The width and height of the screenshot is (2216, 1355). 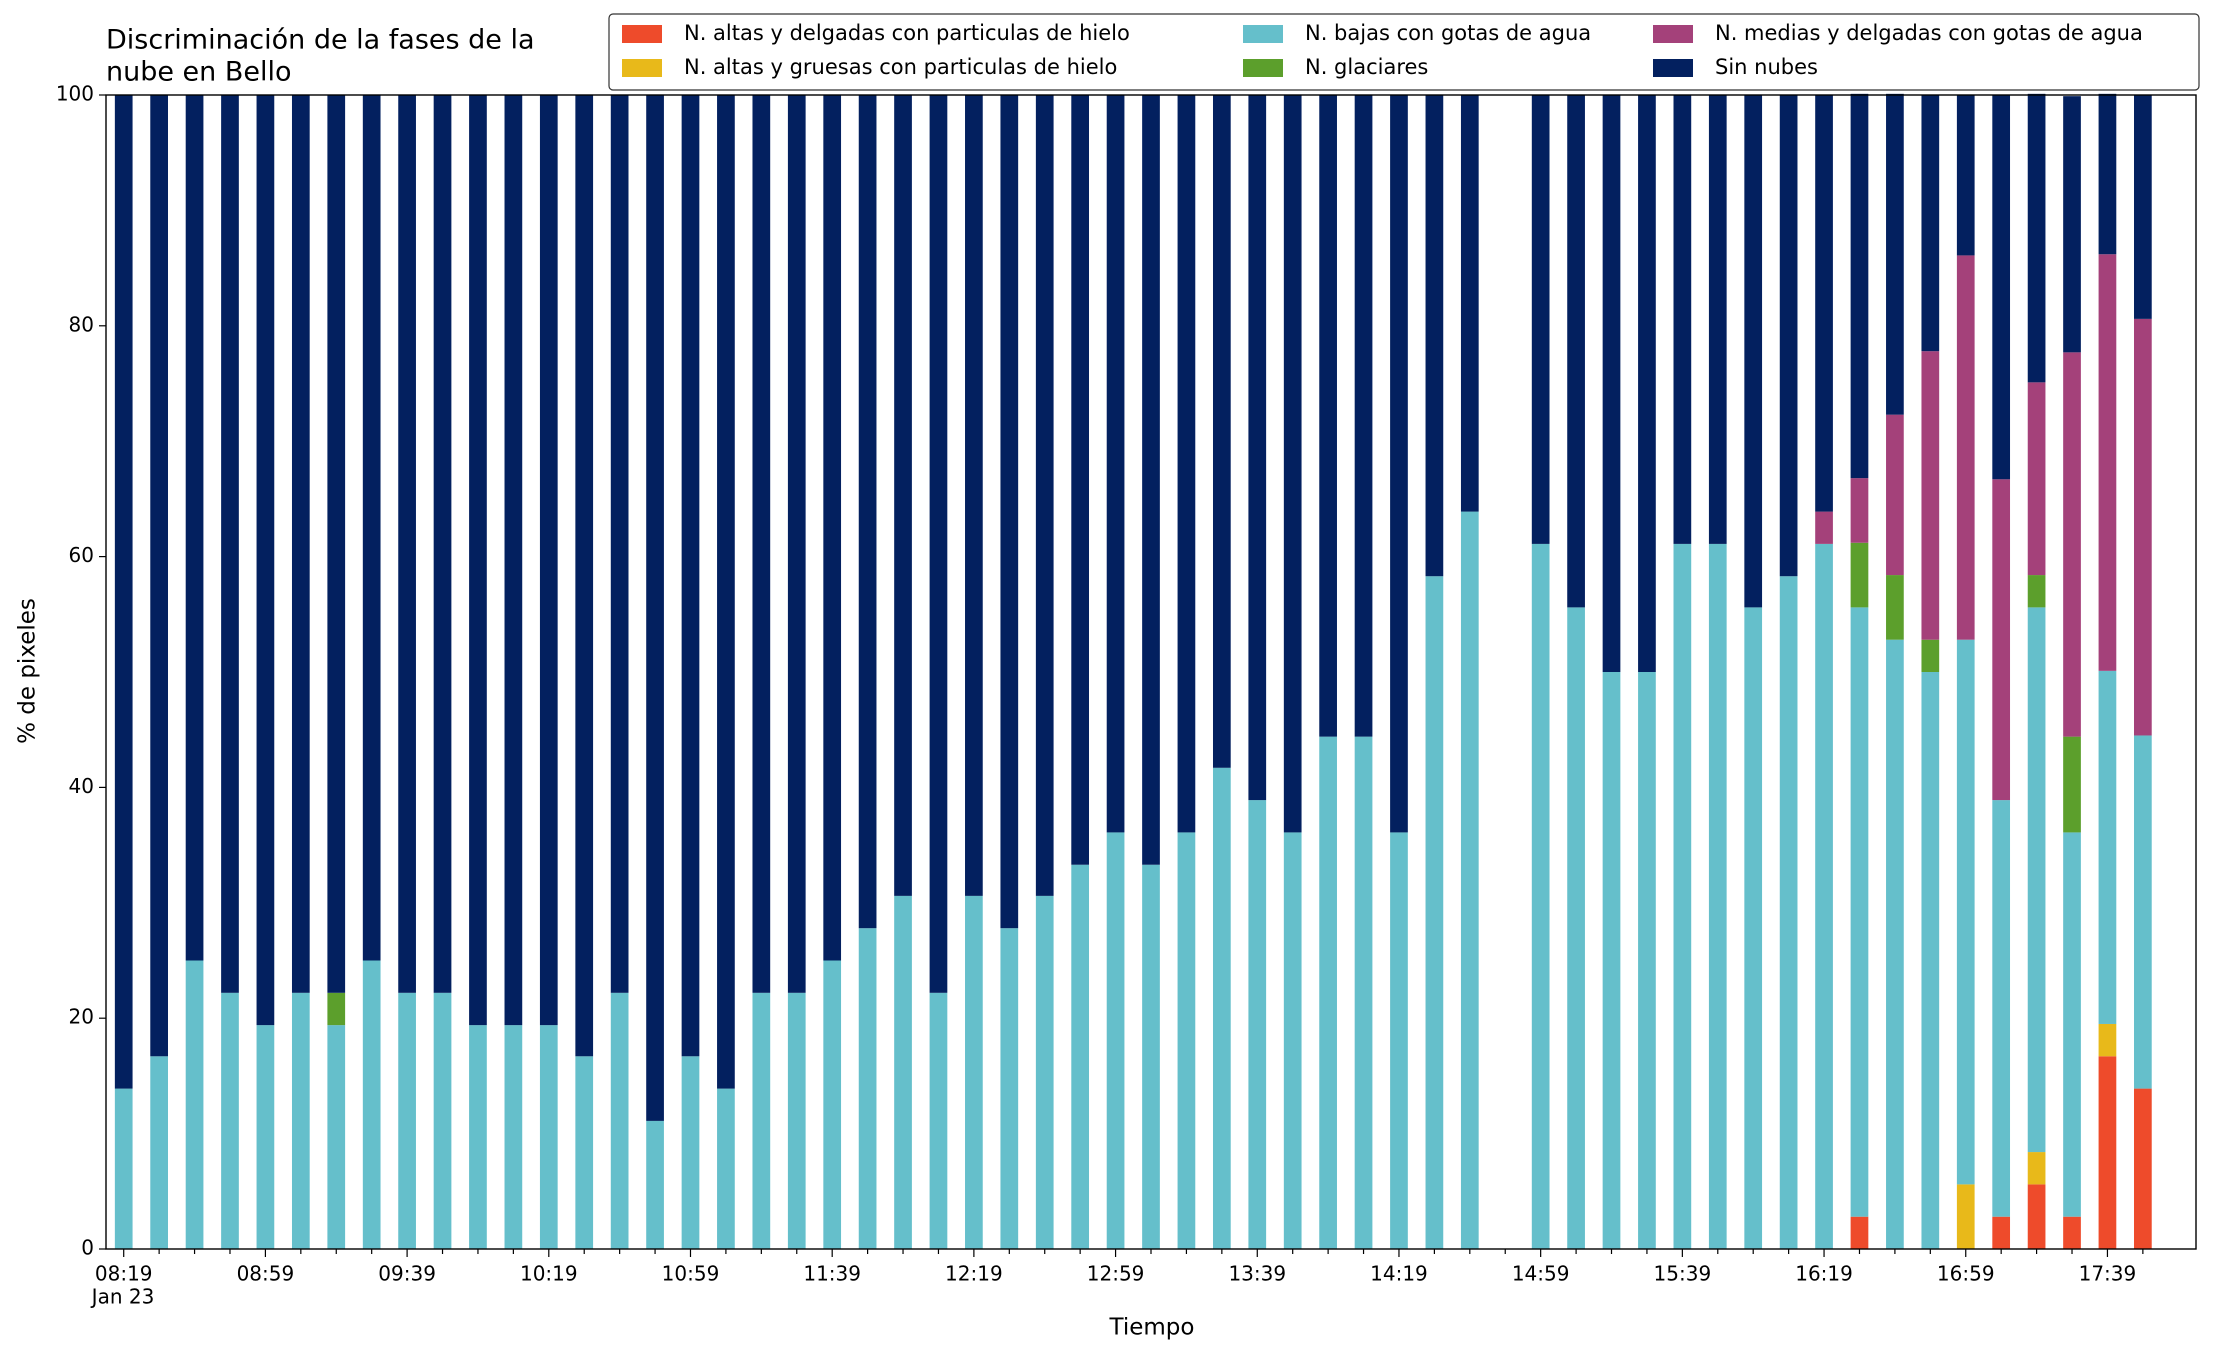 I want to click on x-tick-label: 14:19, so click(x=1399, y=1274).